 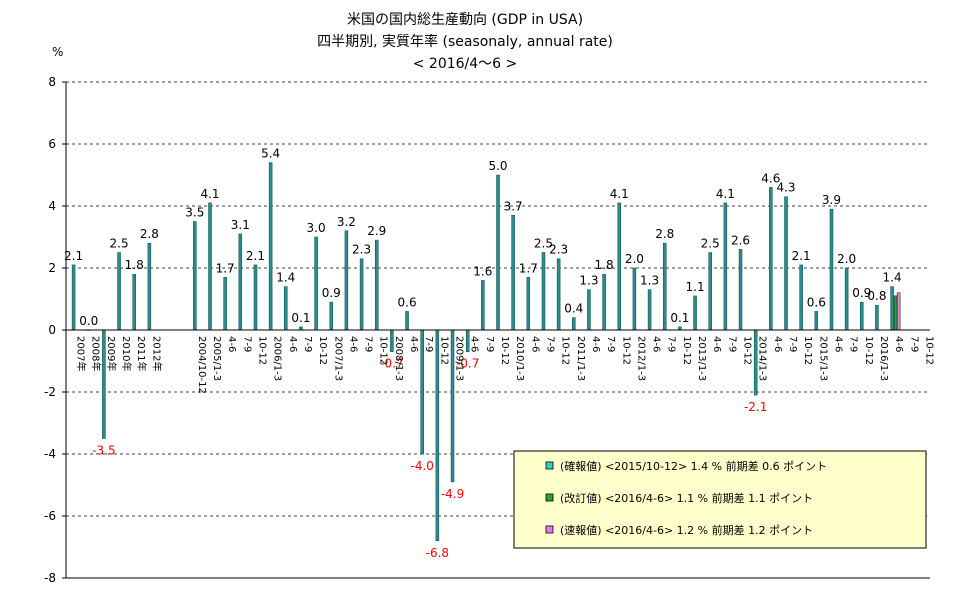 What do you see at coordinates (52, 82) in the screenshot?
I see `y-tick-label: 8` at bounding box center [52, 82].